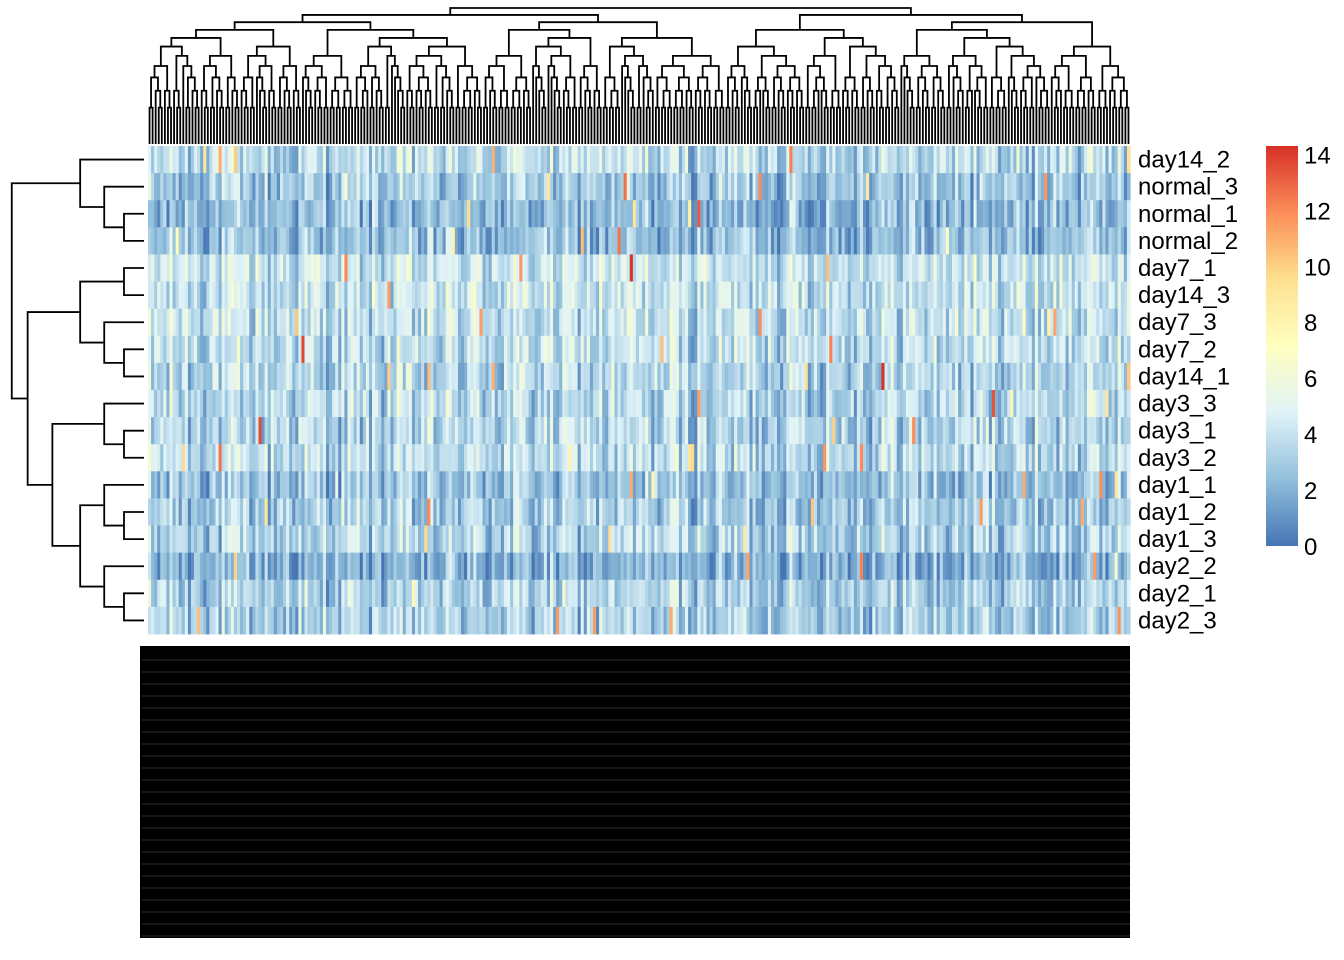  What do you see at coordinates (133, 444) in the screenshot?
I see `row-dendrogram-branch` at bounding box center [133, 444].